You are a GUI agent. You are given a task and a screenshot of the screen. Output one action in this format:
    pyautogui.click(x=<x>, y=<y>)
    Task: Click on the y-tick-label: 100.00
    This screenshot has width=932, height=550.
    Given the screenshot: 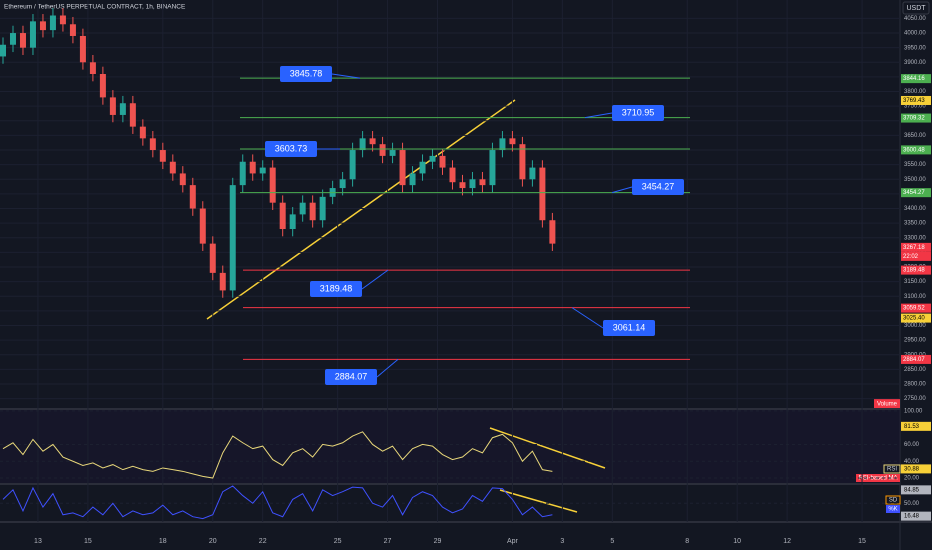 What is the action you would take?
    pyautogui.click(x=913, y=411)
    